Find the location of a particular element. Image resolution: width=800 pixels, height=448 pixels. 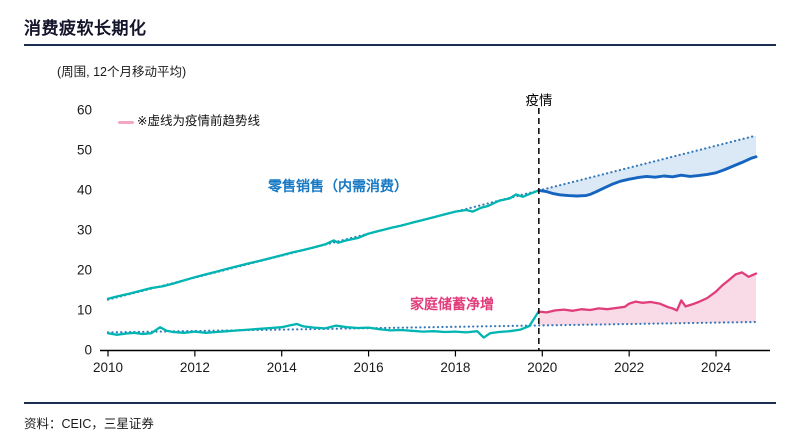

source-note: 资料：CEIC，三星证券 is located at coordinates (89, 424).